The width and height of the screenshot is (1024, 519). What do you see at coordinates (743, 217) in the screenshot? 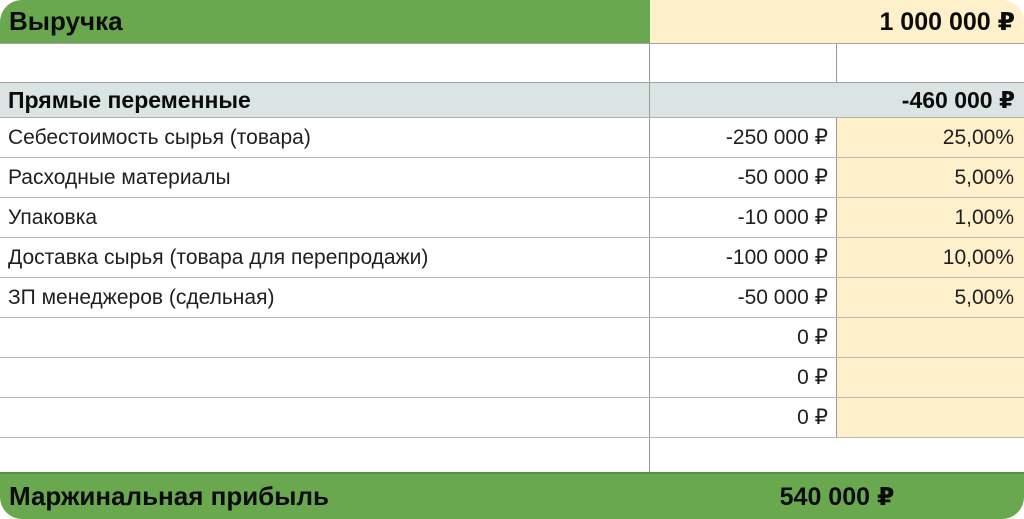
I see `row-value: -10 000 ₽` at bounding box center [743, 217].